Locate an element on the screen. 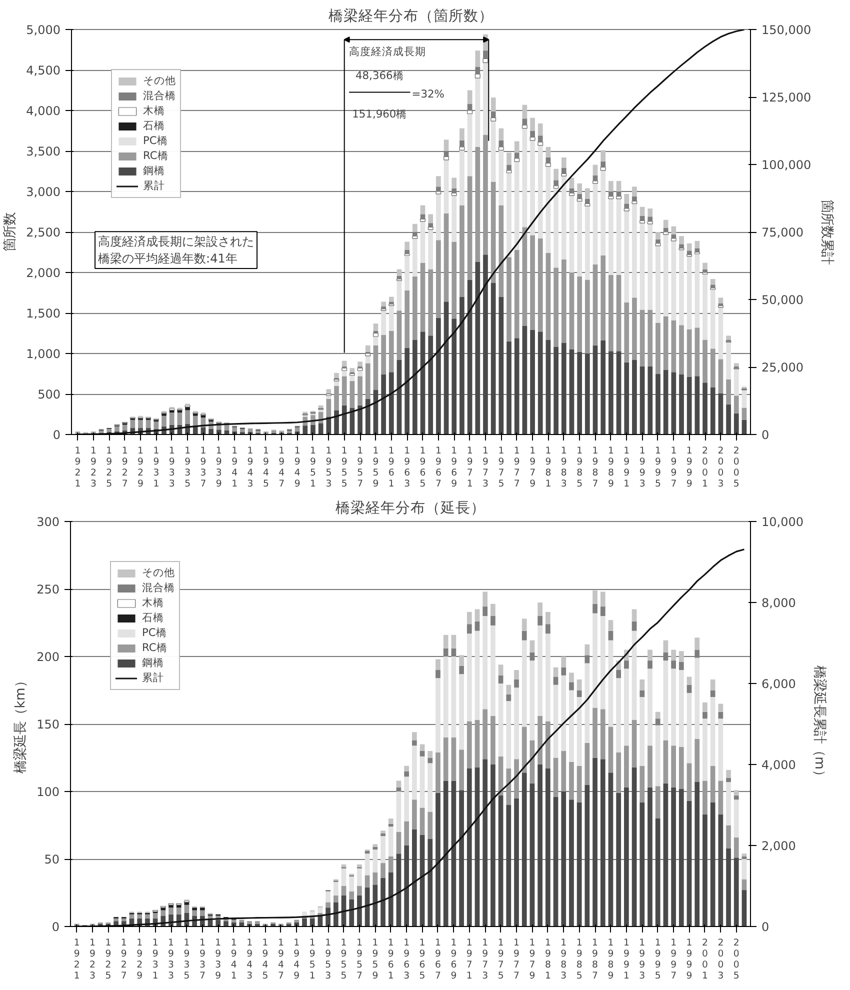 The image size is (850, 990). x-tick-label: 1989 is located at coordinates (611, 960).